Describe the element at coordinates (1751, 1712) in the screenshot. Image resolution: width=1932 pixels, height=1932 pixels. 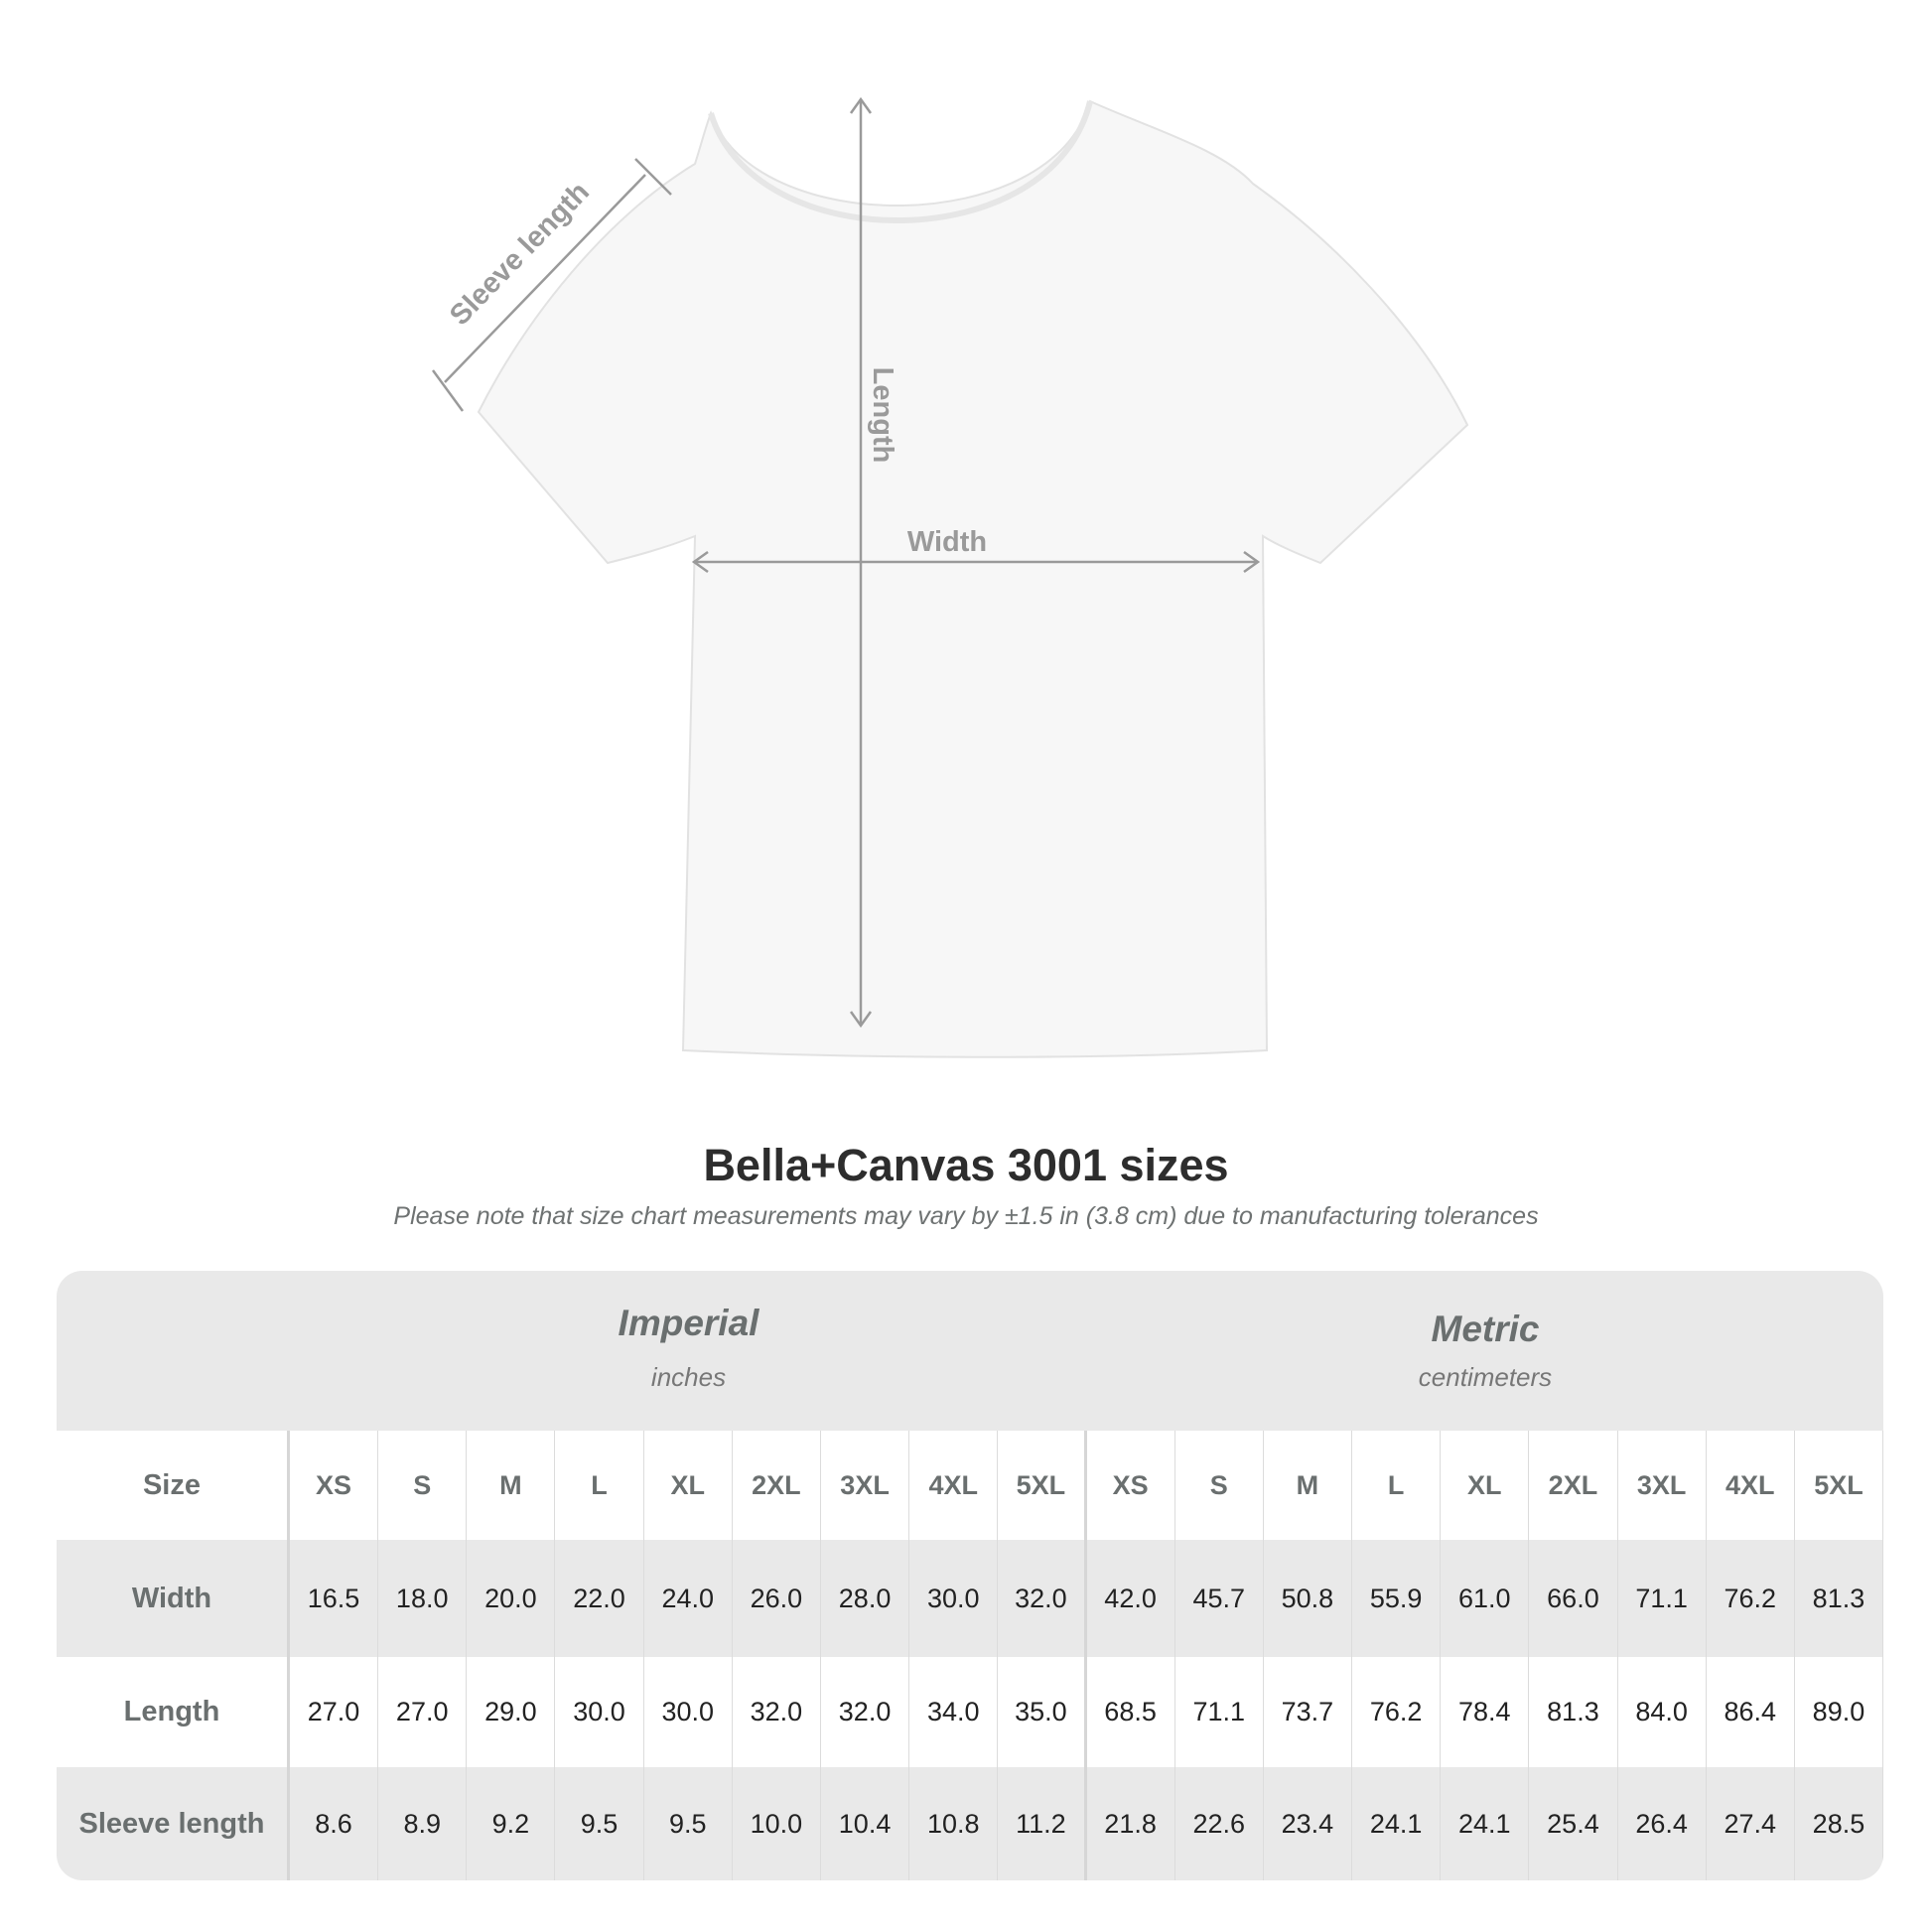
I see `metric-value-cell: 86.4` at that location.